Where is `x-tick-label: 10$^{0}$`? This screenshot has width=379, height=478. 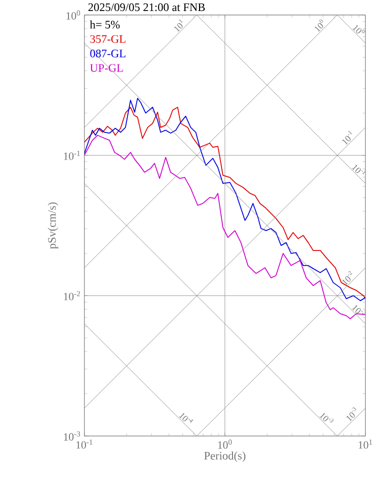 x-tick-label: 10$^{0}$ is located at coordinates (225, 444).